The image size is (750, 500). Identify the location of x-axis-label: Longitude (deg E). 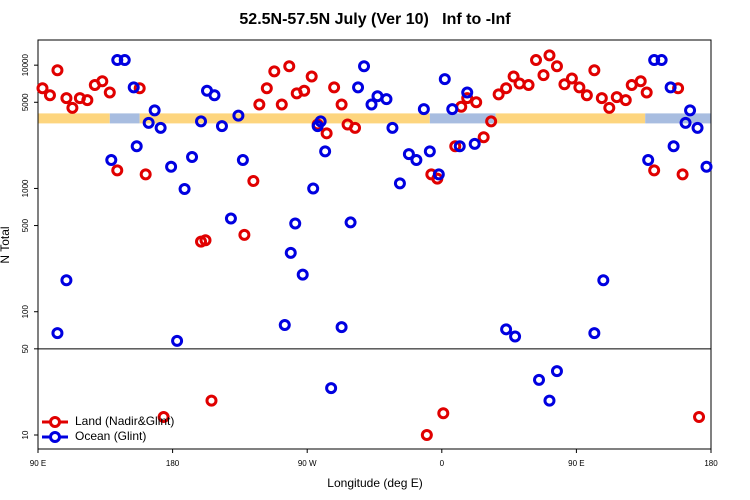
(374, 483).